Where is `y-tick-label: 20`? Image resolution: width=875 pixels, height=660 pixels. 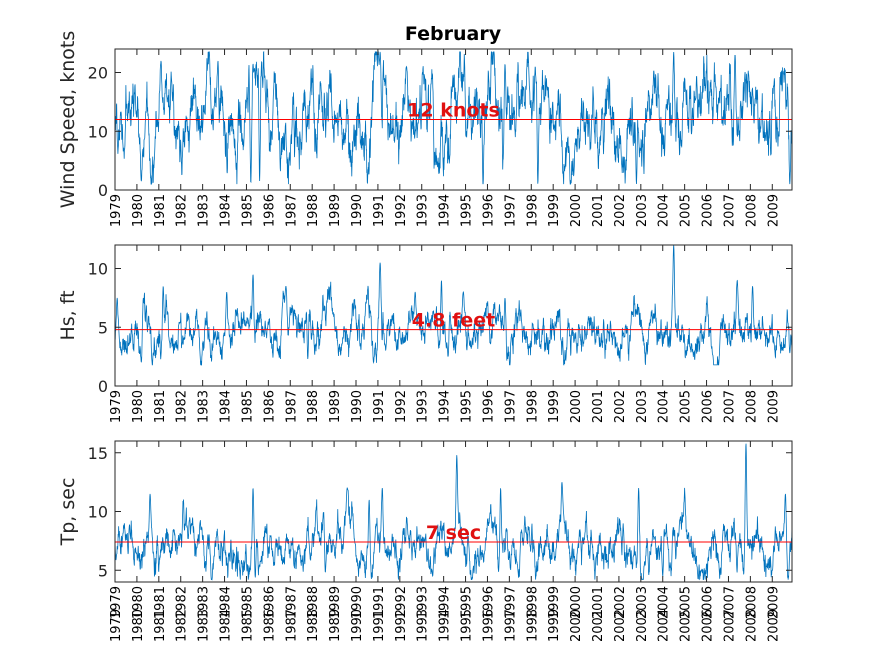
y-tick-label: 20 is located at coordinates (98, 73).